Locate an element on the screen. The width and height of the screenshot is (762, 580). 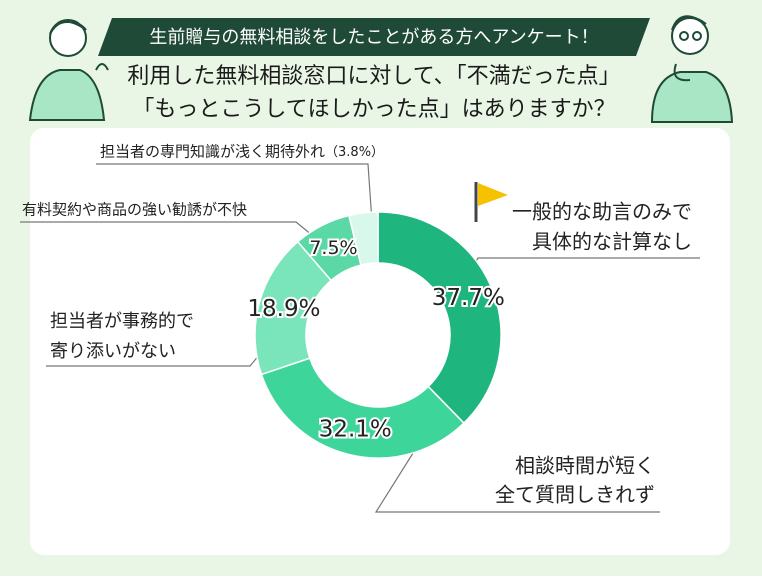
category-label: 全て質問しきれず is located at coordinates (575, 495).